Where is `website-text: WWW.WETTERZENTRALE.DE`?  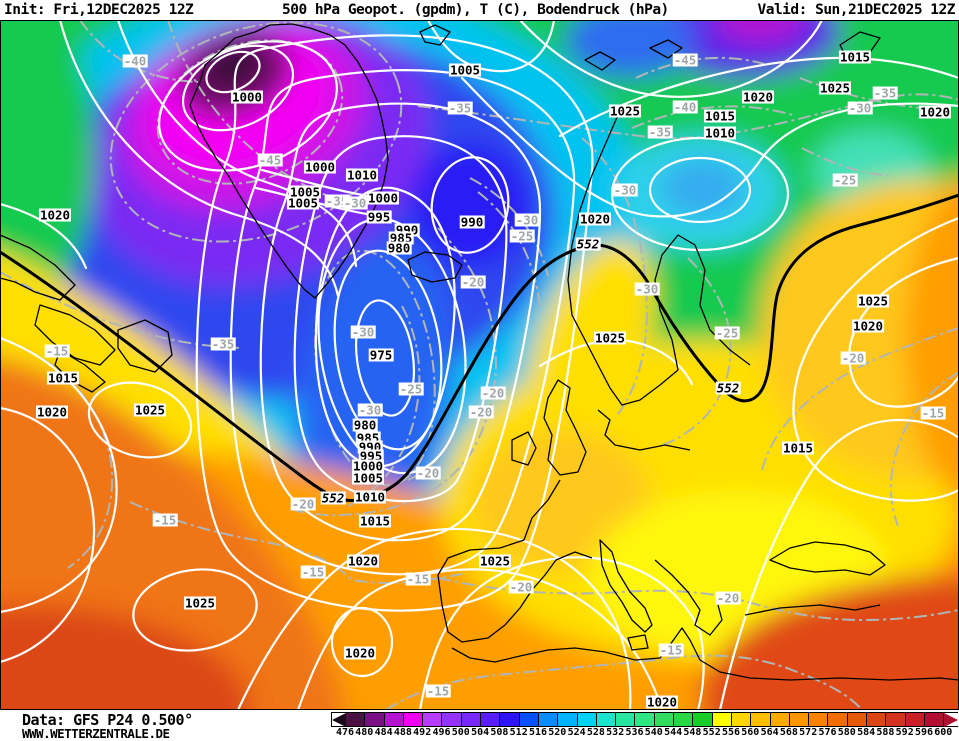
website-text: WWW.WETTERZENTRALE.DE is located at coordinates (96, 733).